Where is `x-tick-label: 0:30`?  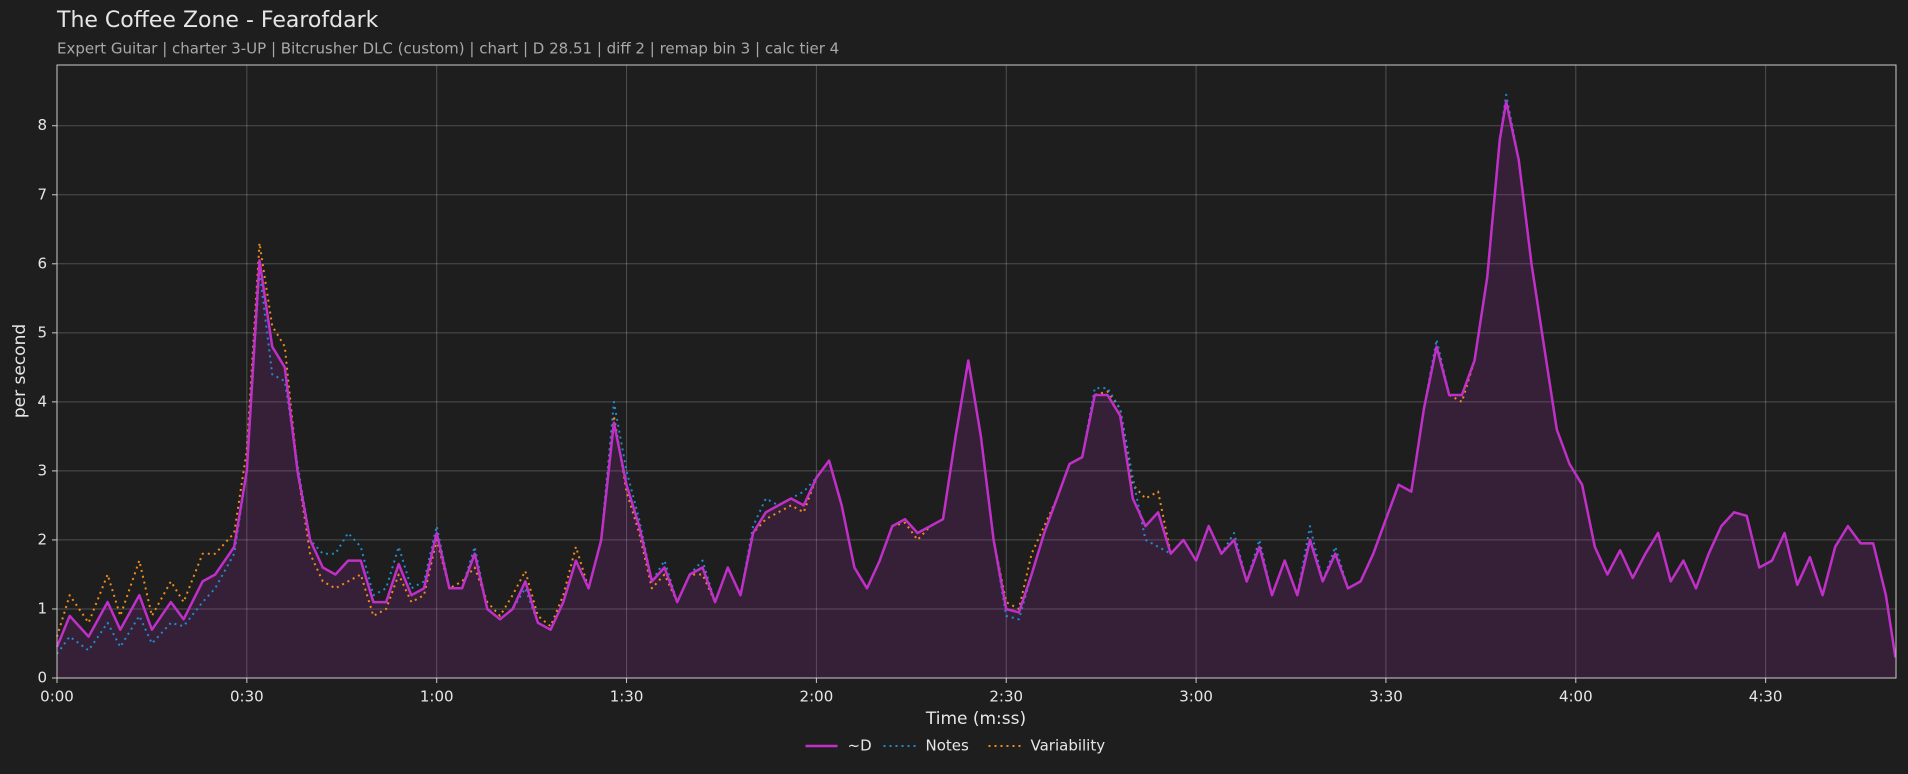
x-tick-label: 0:30 is located at coordinates (247, 697).